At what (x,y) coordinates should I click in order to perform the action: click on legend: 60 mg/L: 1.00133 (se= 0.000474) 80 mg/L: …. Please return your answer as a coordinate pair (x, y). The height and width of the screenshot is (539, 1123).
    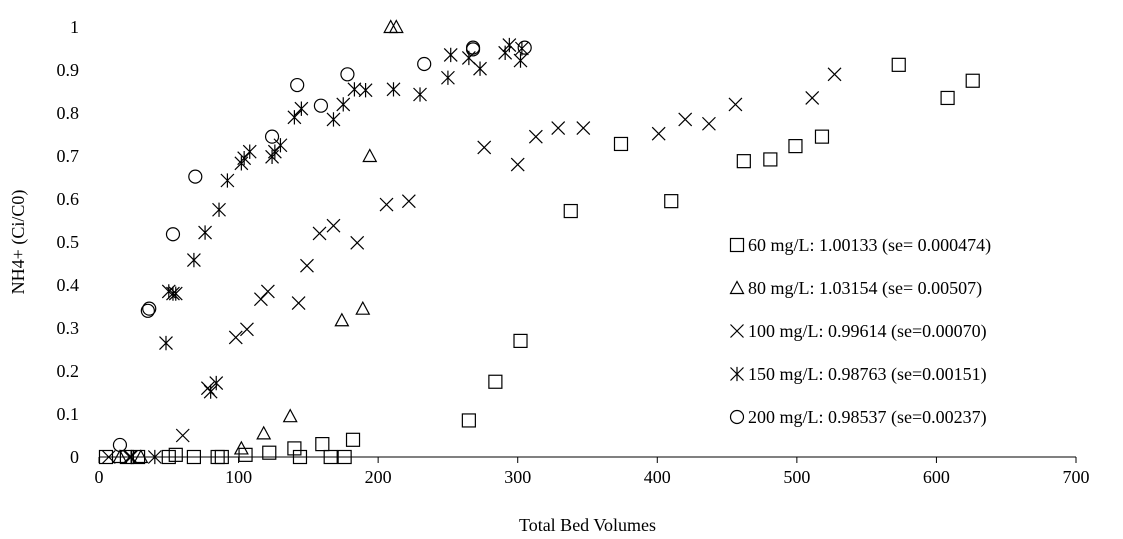
    Looking at the image, I should click on (860, 331).